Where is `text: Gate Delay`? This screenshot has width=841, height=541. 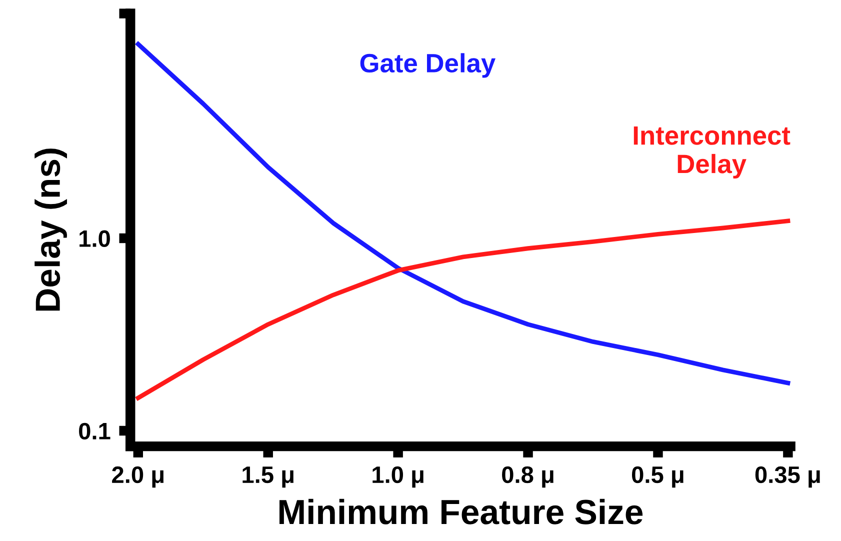
text: Gate Delay is located at coordinates (428, 65).